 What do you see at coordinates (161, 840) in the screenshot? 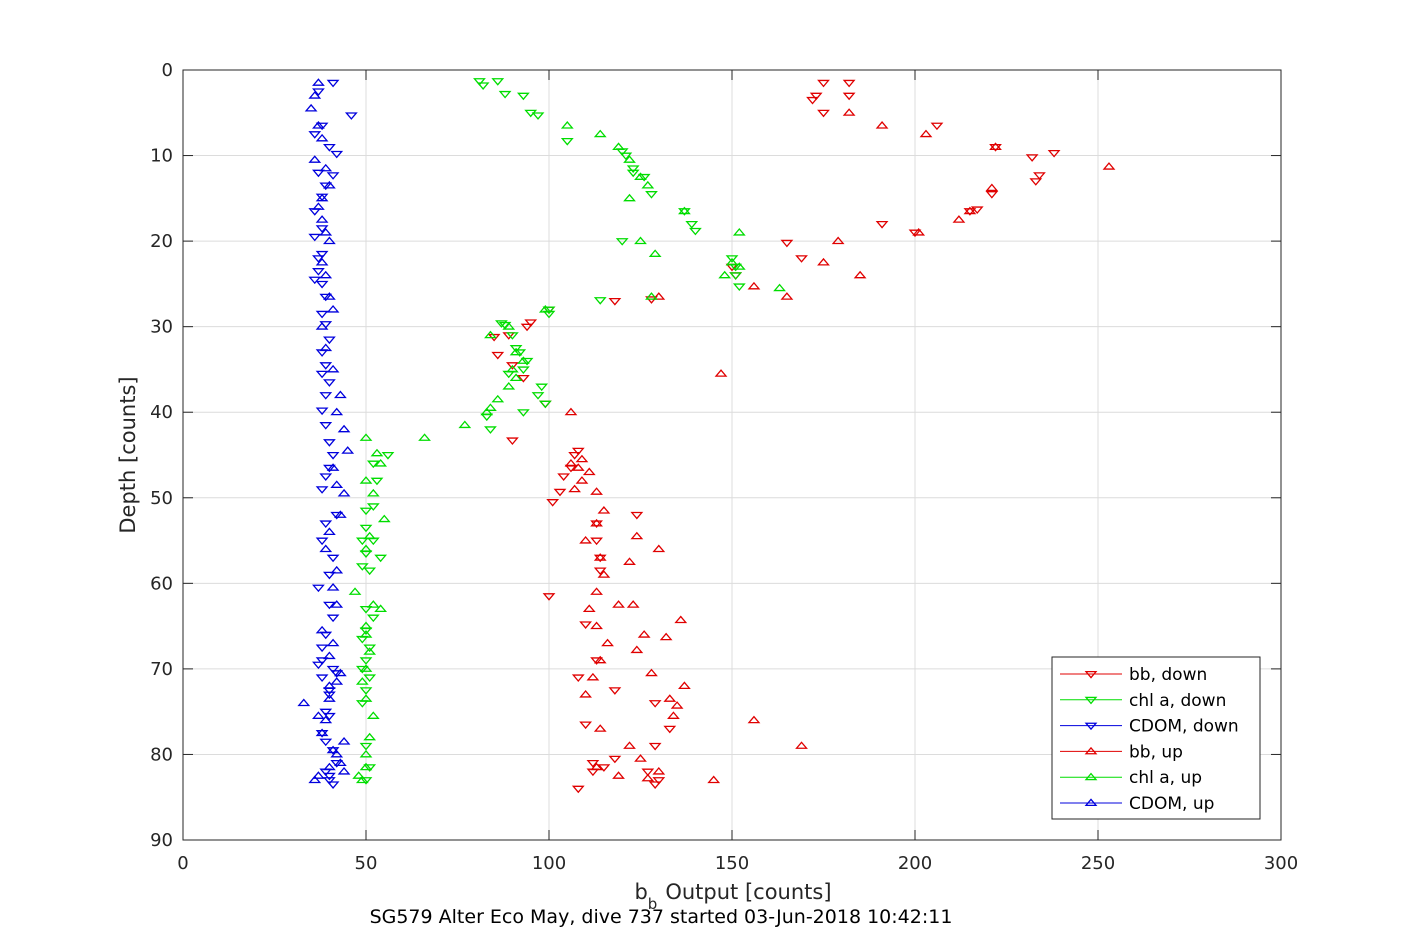
I see `y-tick-label: 90` at bounding box center [161, 840].